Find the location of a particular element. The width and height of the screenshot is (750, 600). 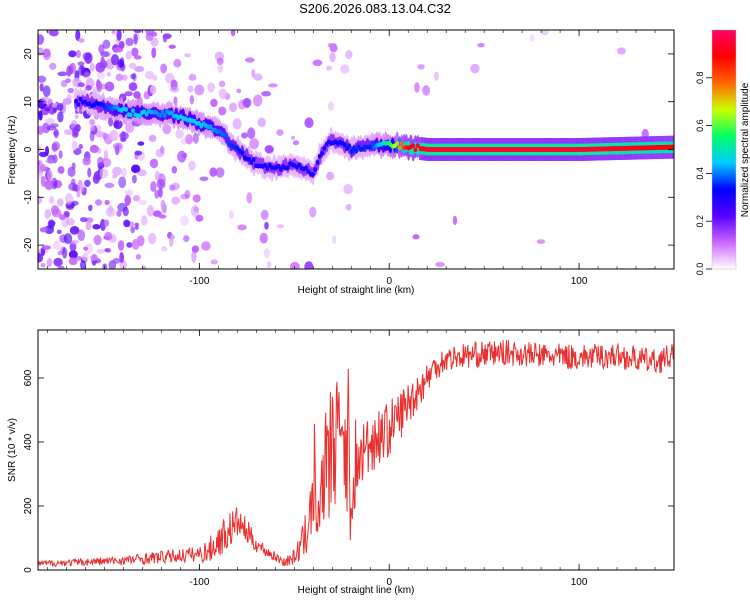

colorbar-tick-label: 0.2 is located at coordinates (700, 221).